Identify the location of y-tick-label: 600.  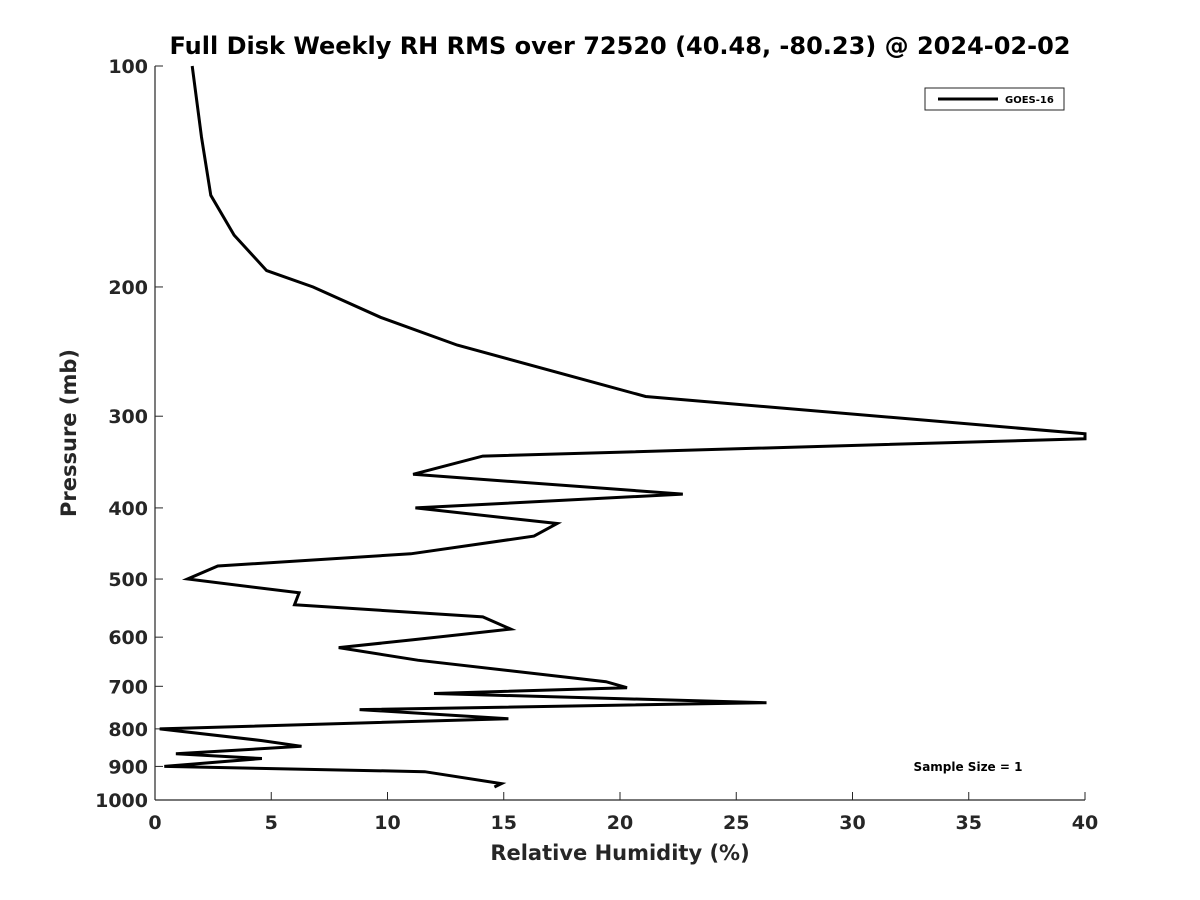
(128, 638).